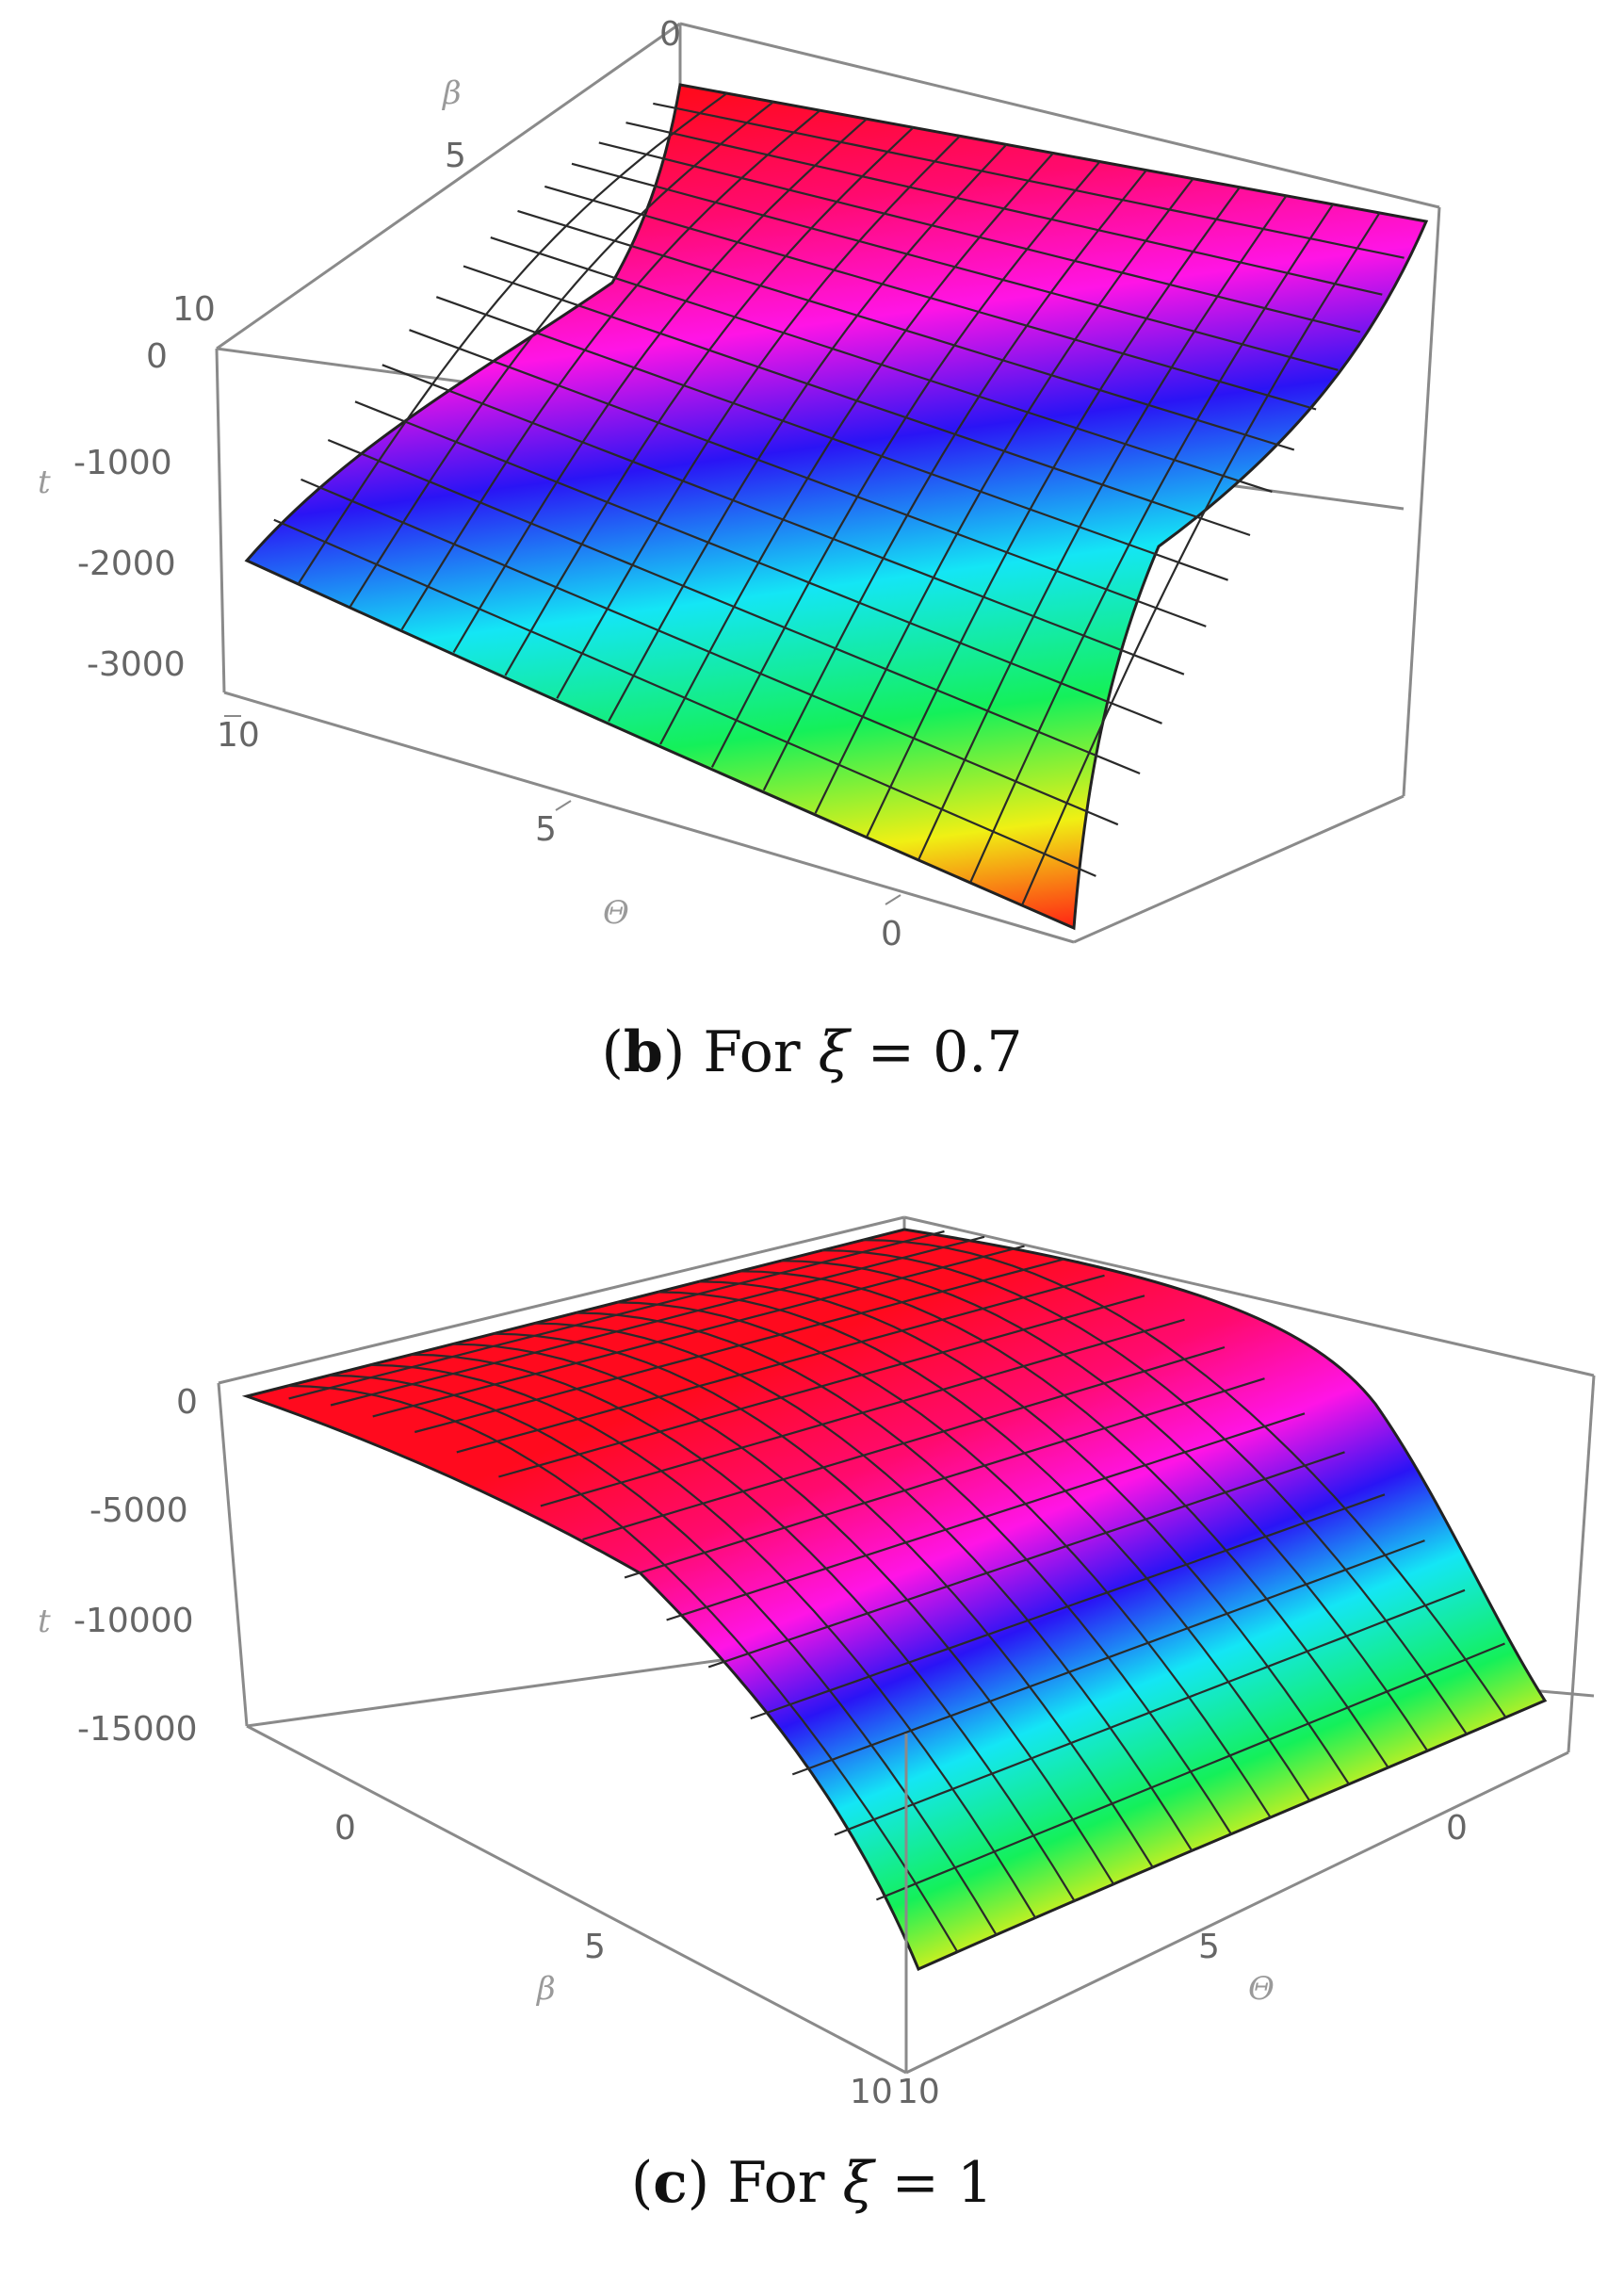 Image resolution: width=1624 pixels, height=2296 pixels. I want to click on caption-c: (c) For ξ = 1, so click(812, 2183).